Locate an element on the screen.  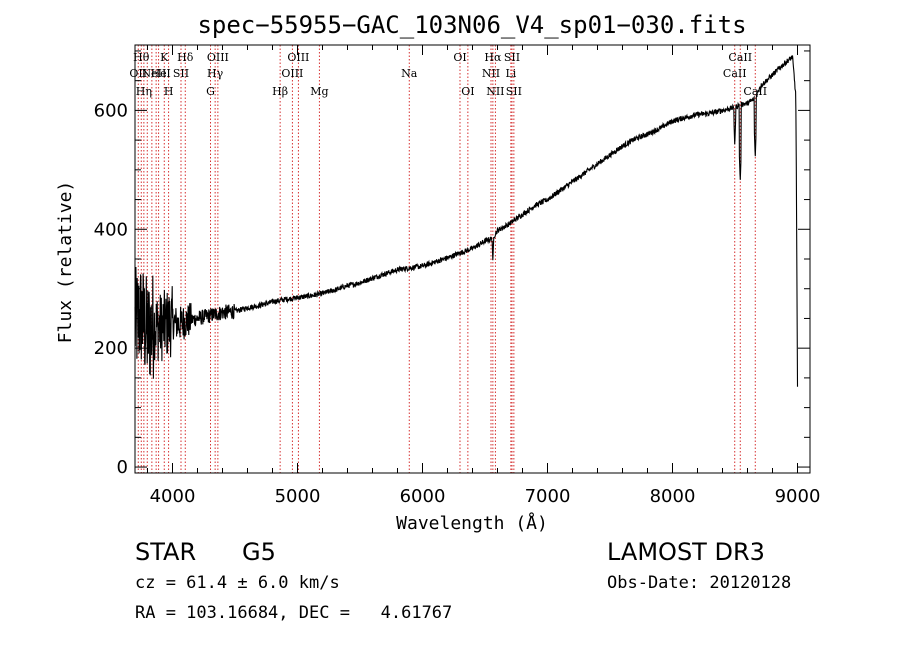
object-class: STAR is located at coordinates (166, 552).